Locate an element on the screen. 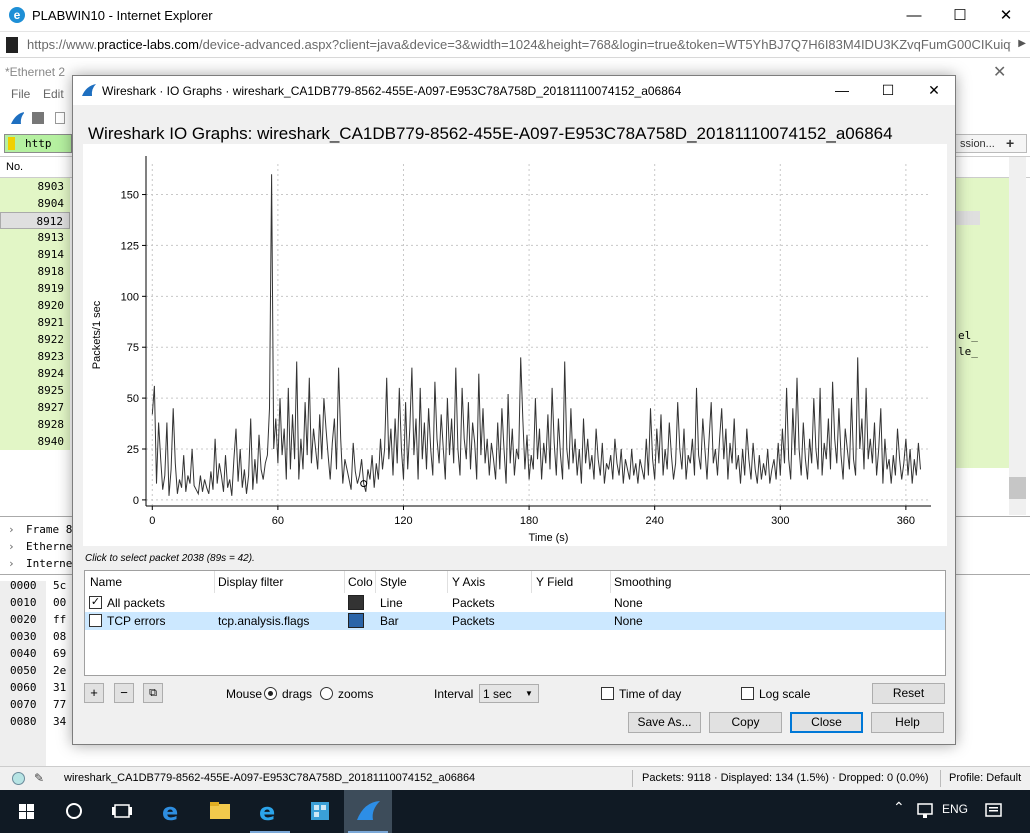 The image size is (1030, 833). table-row: 8914 is located at coordinates (35, 254).